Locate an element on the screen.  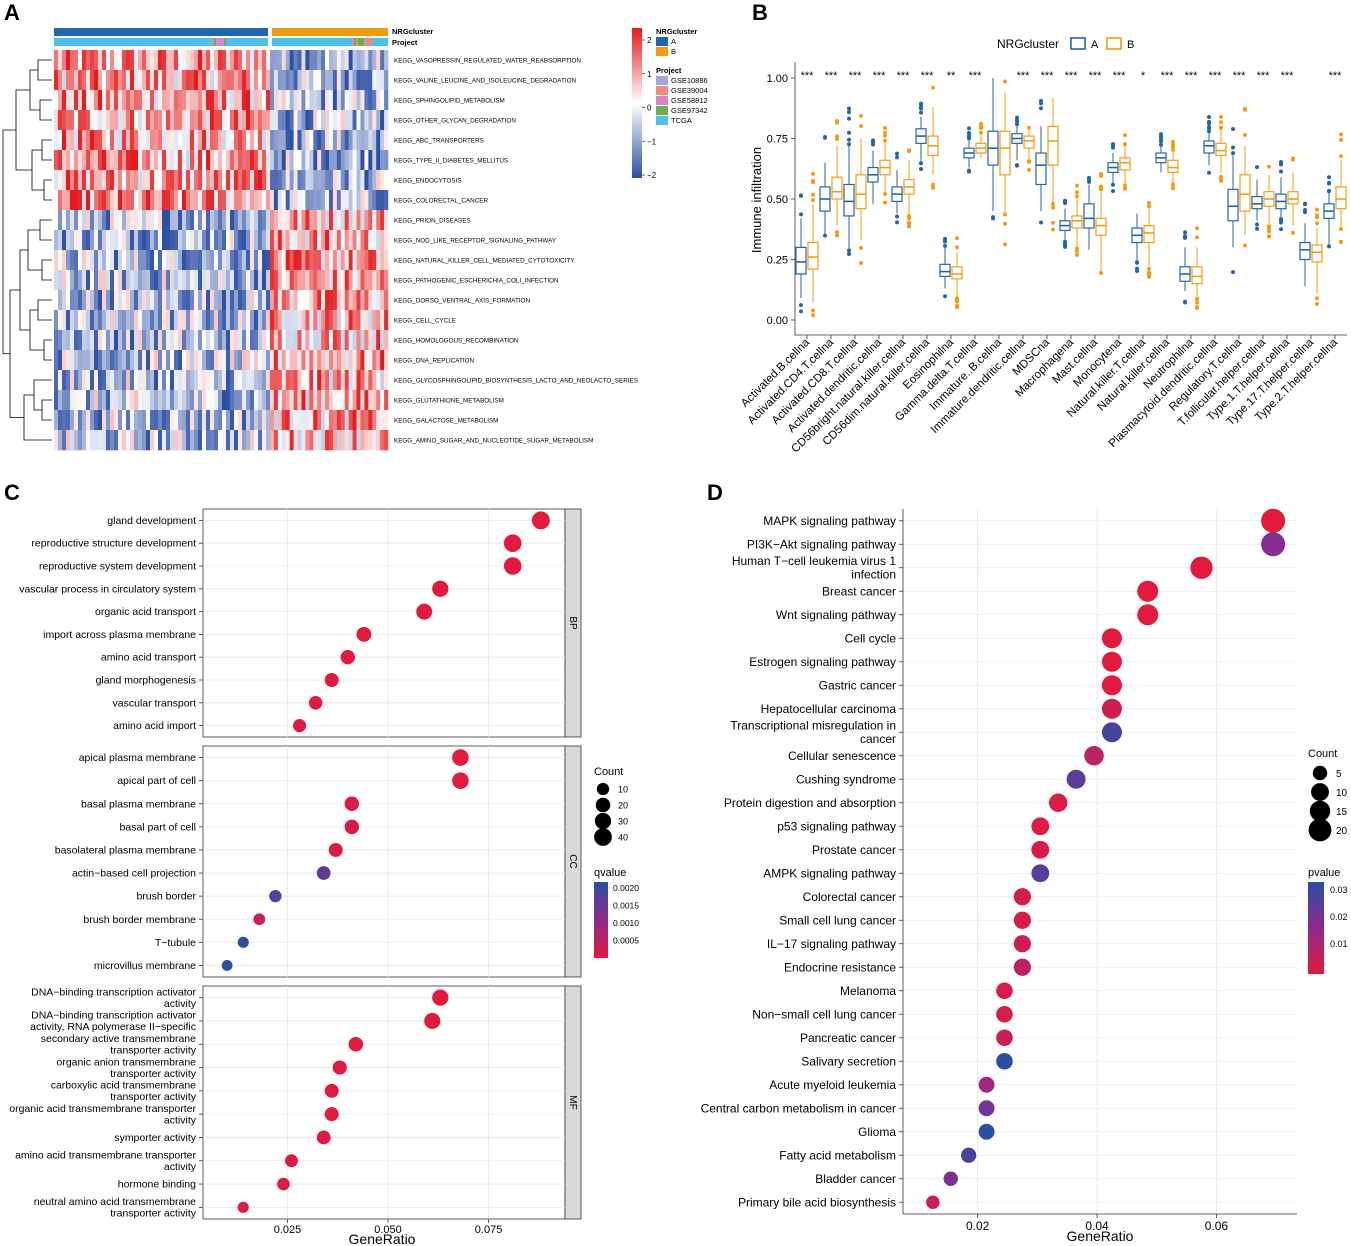
panel-label-d: D is located at coordinates (715, 492).